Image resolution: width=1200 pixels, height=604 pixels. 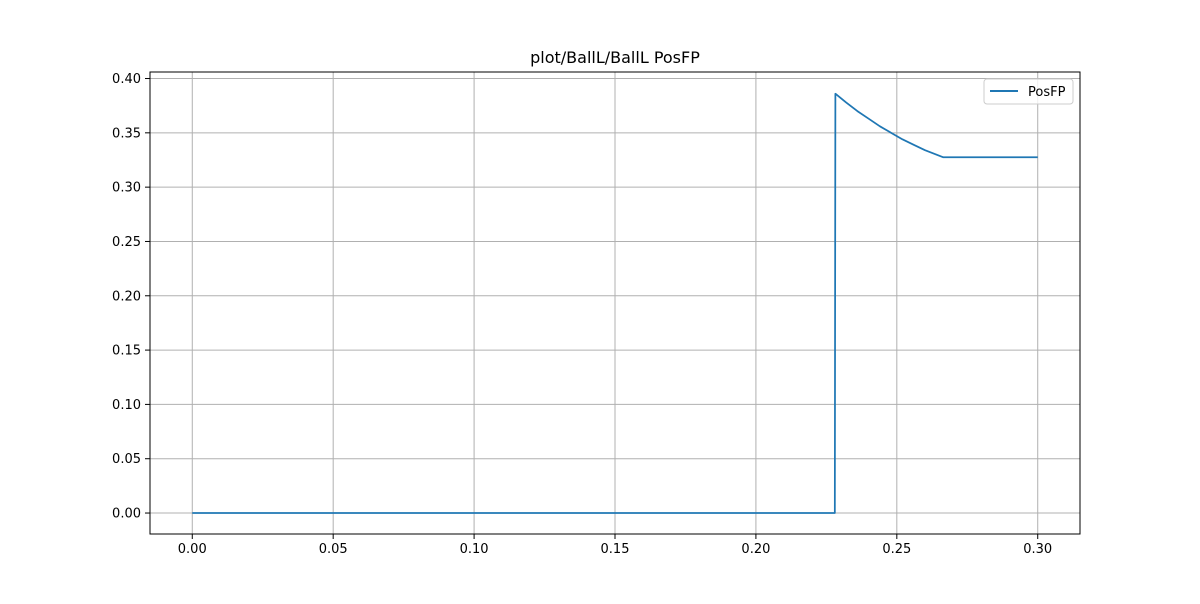 What do you see at coordinates (615, 549) in the screenshot?
I see `x-tick-label: 0.15` at bounding box center [615, 549].